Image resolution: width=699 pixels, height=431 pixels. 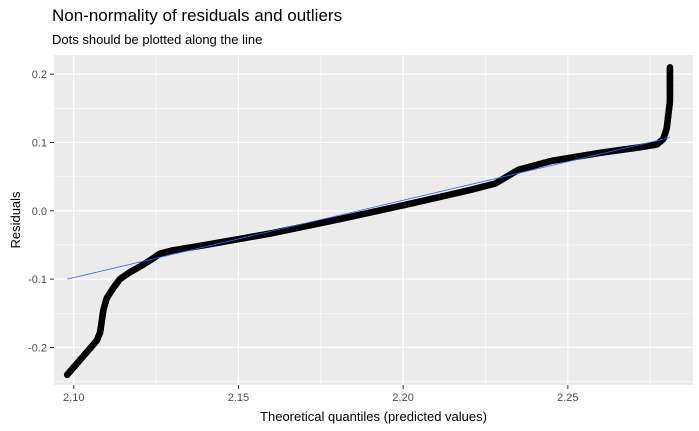 I want to click on y-tick-label: 0.0, so click(x=39, y=212).